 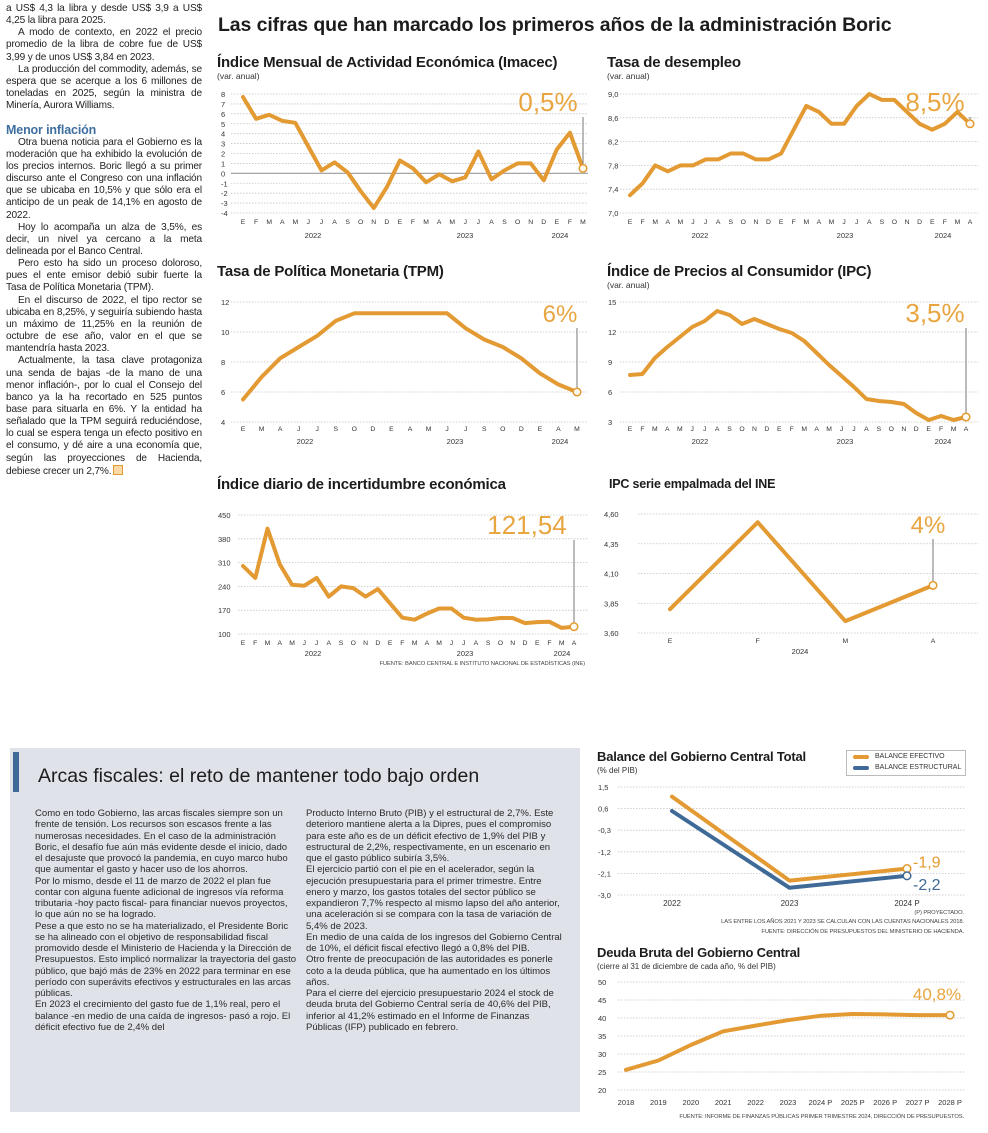 What do you see at coordinates (560, 314) in the screenshot?
I see `highlight-value-label: 6%` at bounding box center [560, 314].